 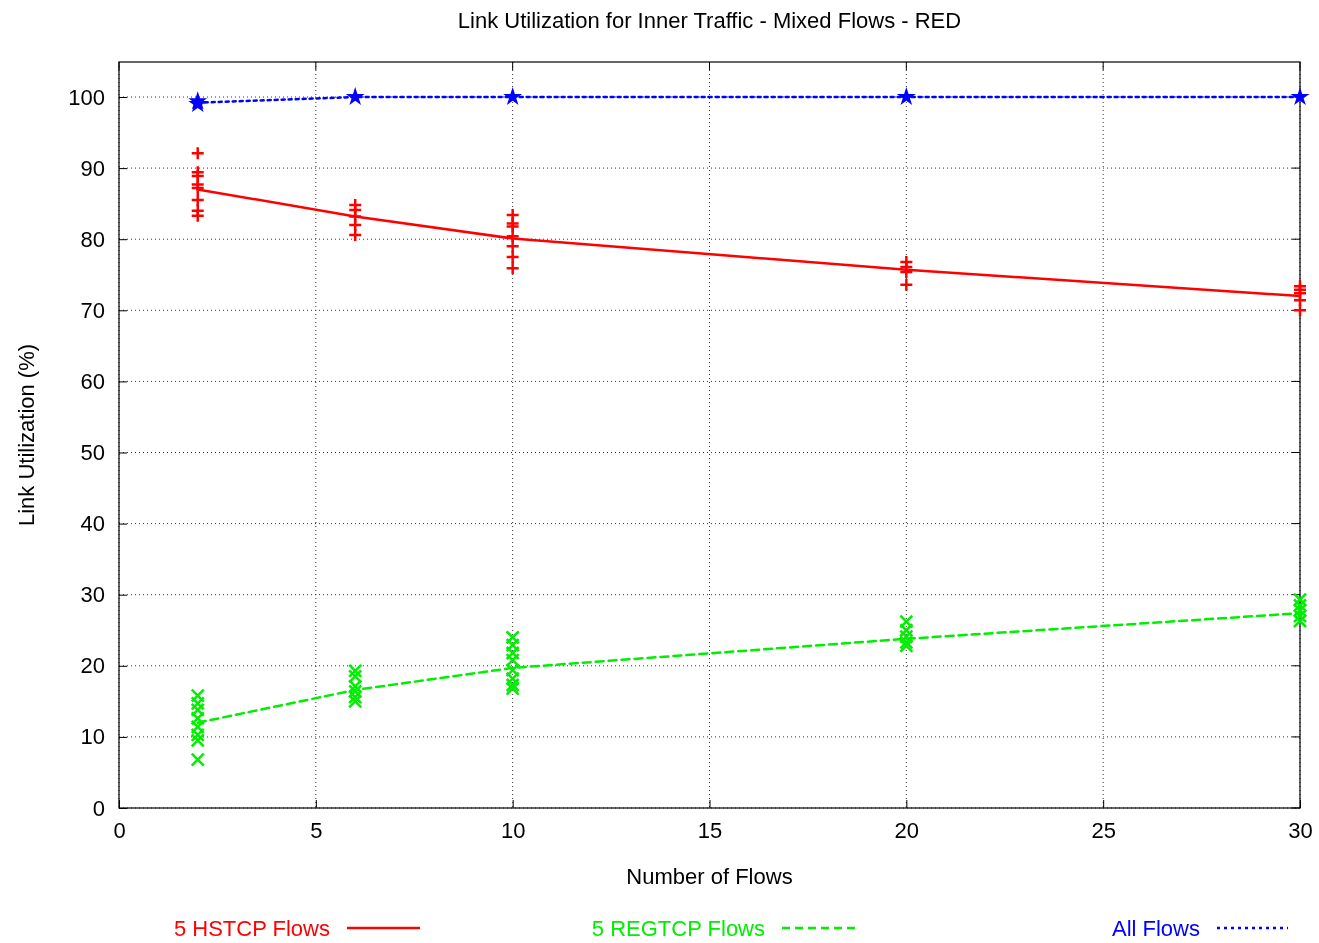 What do you see at coordinates (709, 876) in the screenshot?
I see `x-axis-title: Number of Flows` at bounding box center [709, 876].